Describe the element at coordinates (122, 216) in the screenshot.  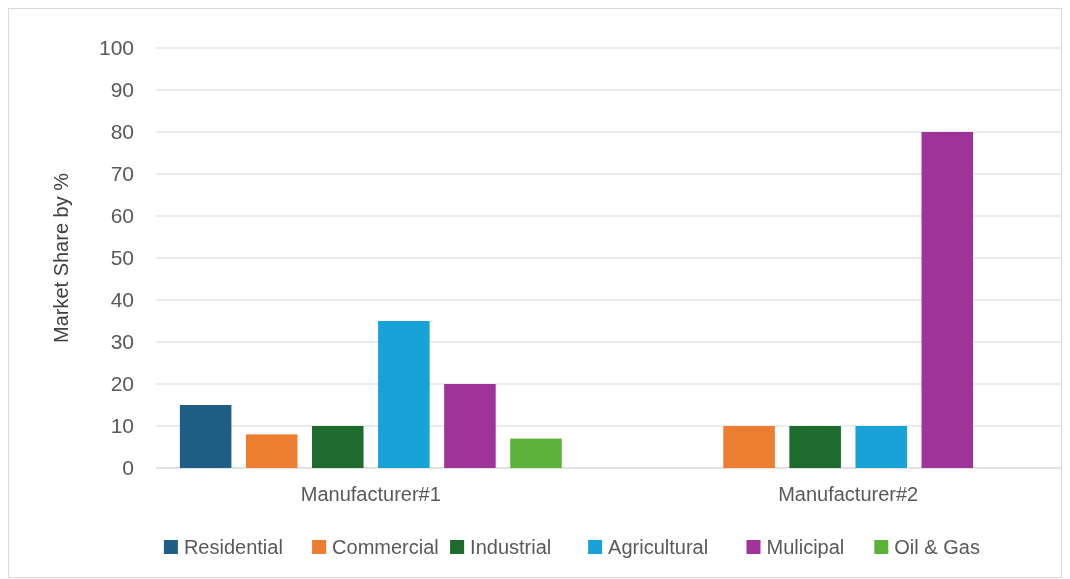
I see `y-tick-label: 60` at that location.